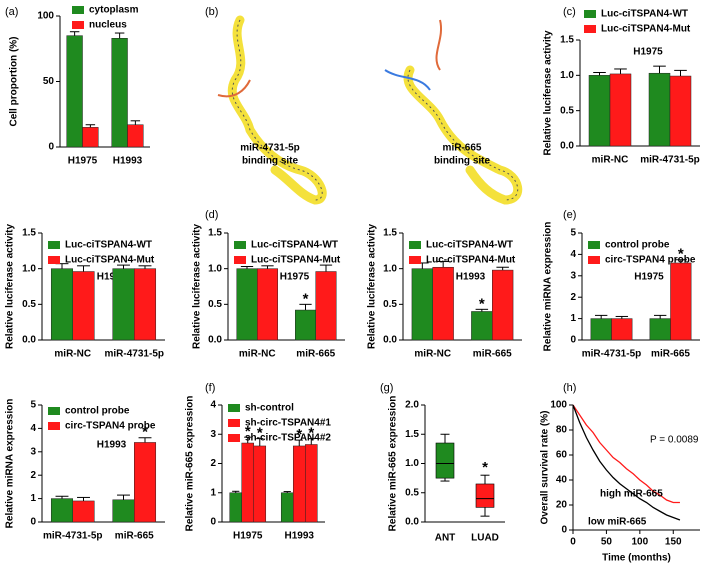  What do you see at coordinates (108, 25) in the screenshot?
I see `legend-label: nucleus` at bounding box center [108, 25].